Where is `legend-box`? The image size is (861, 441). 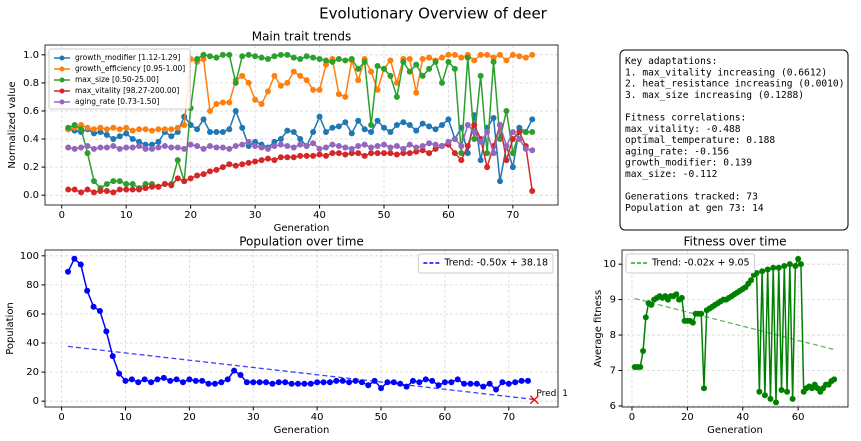 legend-box is located at coordinates (690, 263).